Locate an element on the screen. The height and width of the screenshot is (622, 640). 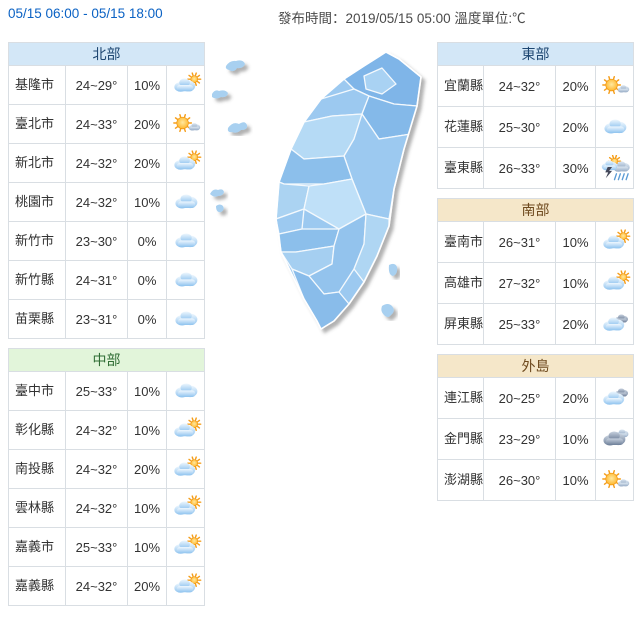
kinmen-island is located at coordinates (237, 127).